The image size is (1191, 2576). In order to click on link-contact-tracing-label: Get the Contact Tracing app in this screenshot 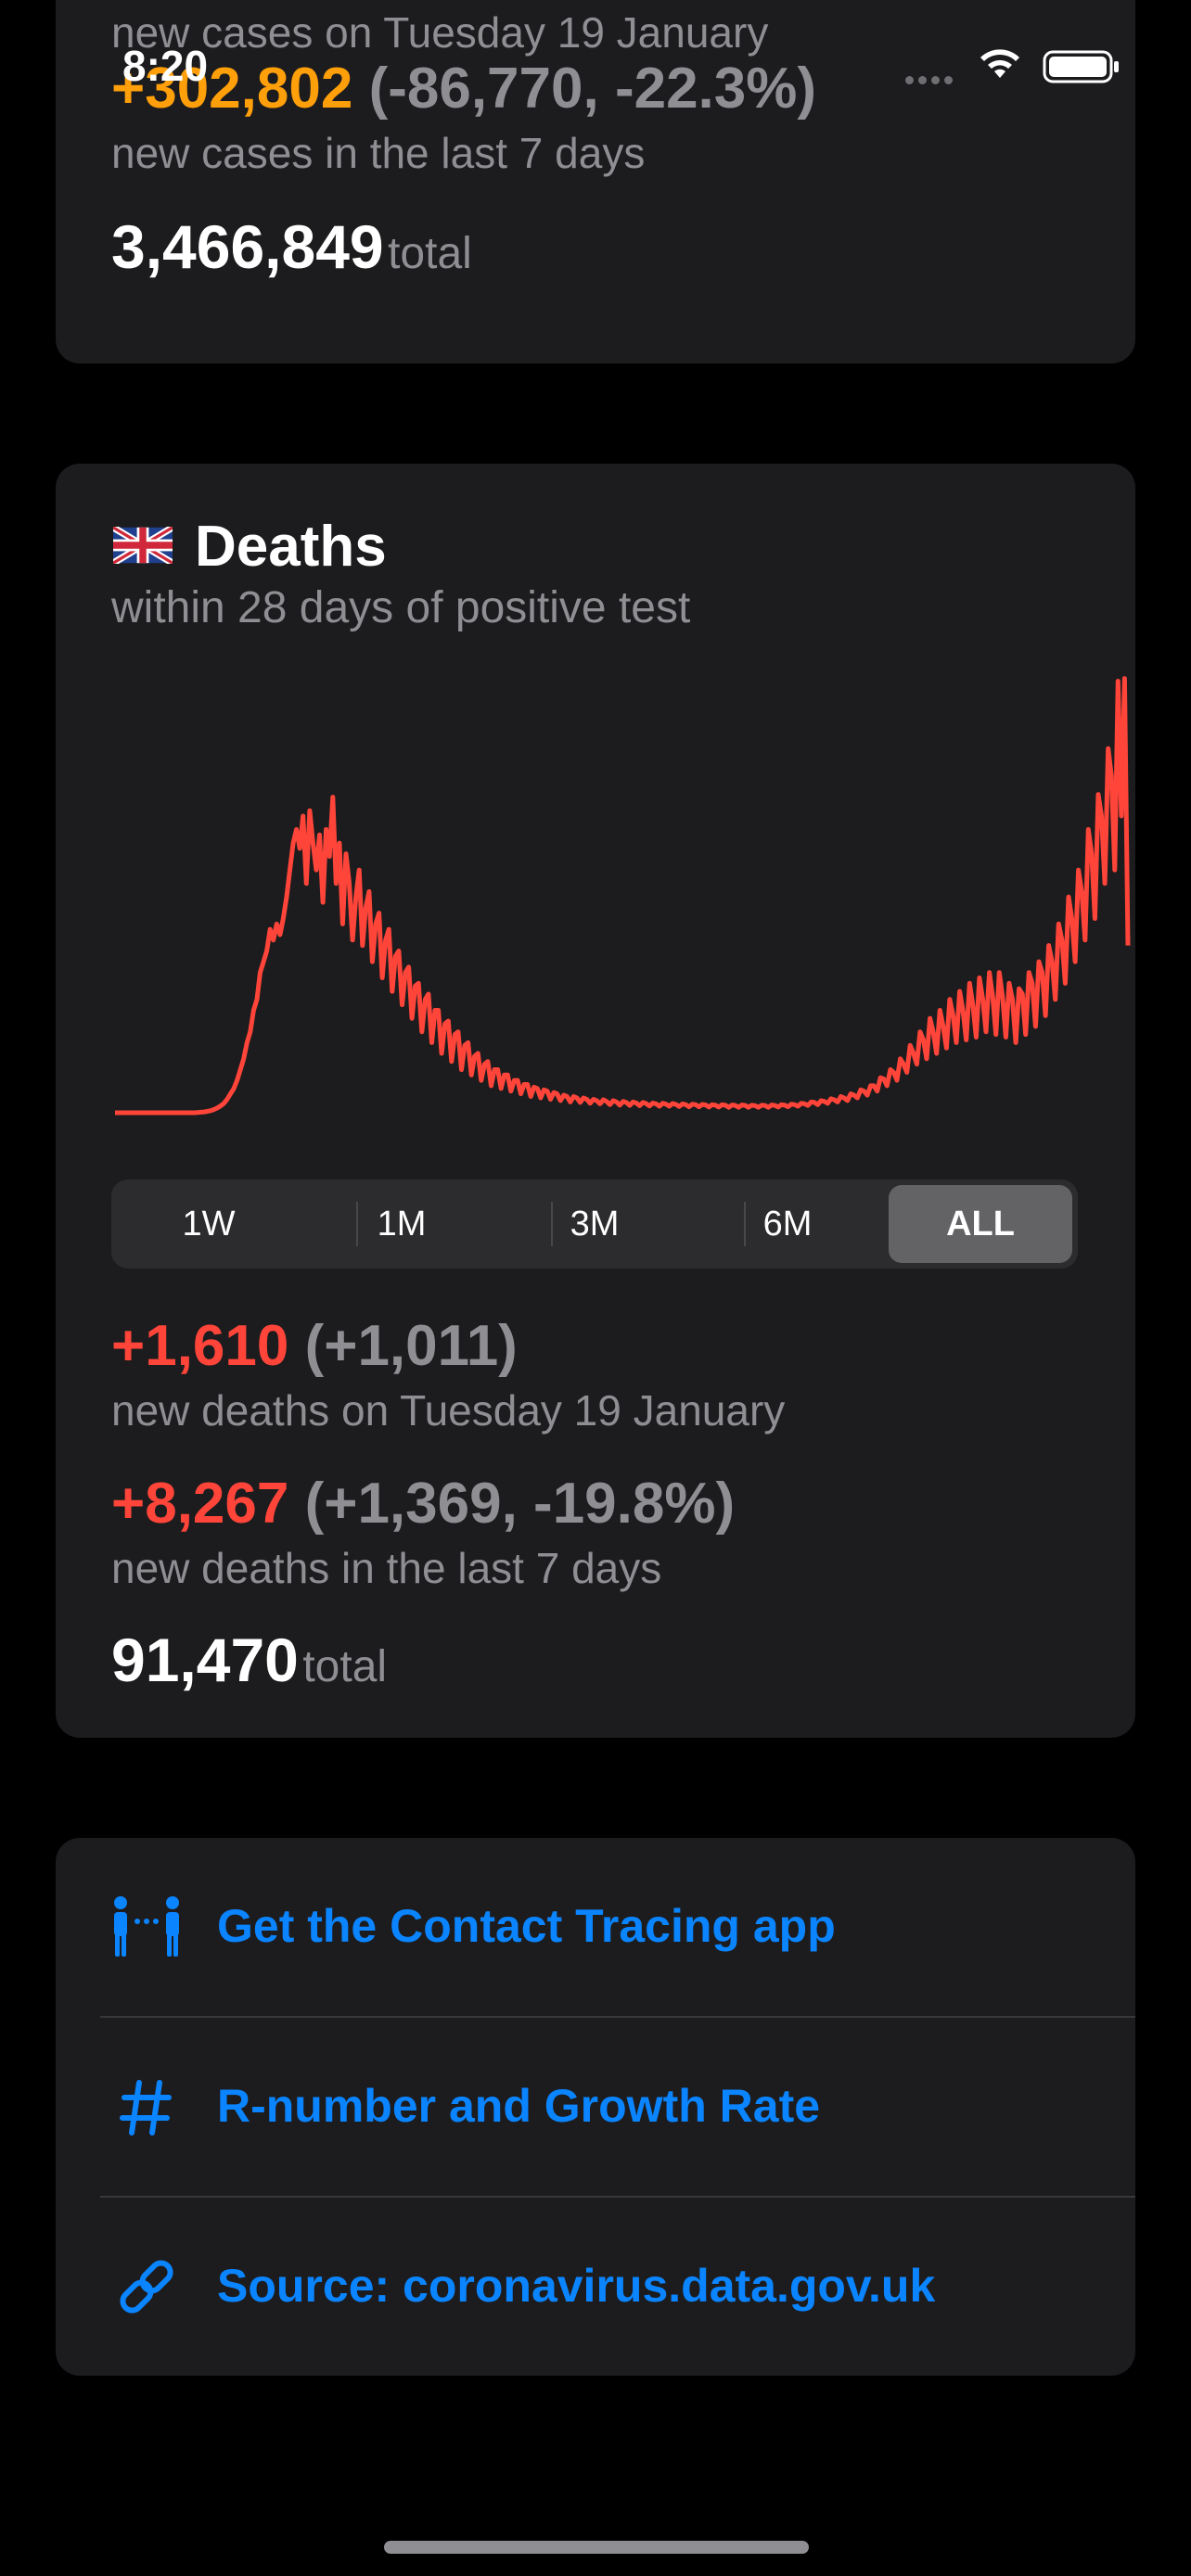, I will do `click(526, 1926)`.